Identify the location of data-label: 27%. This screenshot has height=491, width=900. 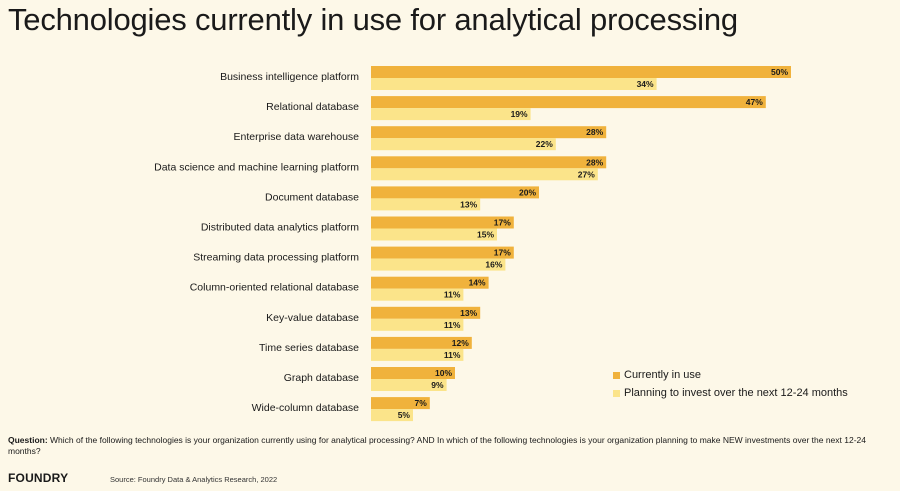
(586, 174).